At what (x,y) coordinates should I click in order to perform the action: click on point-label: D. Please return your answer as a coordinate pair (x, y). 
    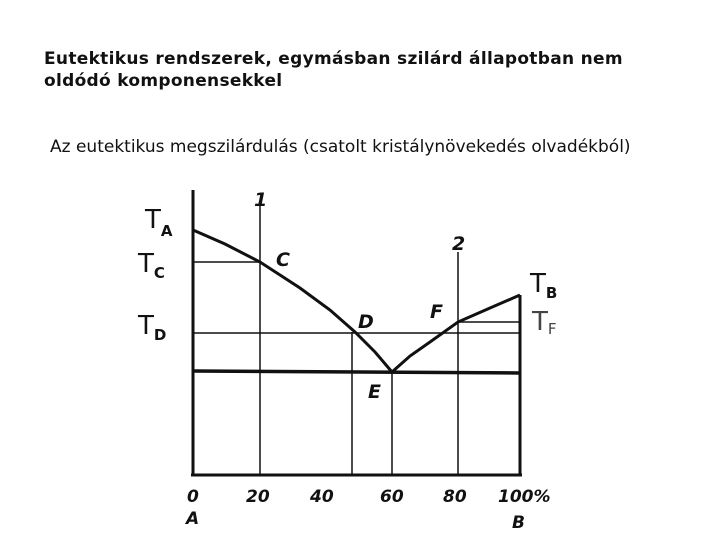
    Looking at the image, I should click on (366, 322).